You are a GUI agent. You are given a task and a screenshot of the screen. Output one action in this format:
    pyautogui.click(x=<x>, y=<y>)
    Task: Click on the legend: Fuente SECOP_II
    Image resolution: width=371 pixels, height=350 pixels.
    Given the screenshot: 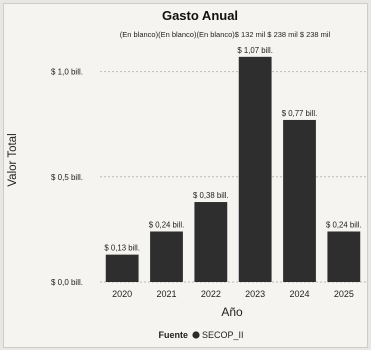 What is the action you would take?
    pyautogui.click(x=200, y=335)
    